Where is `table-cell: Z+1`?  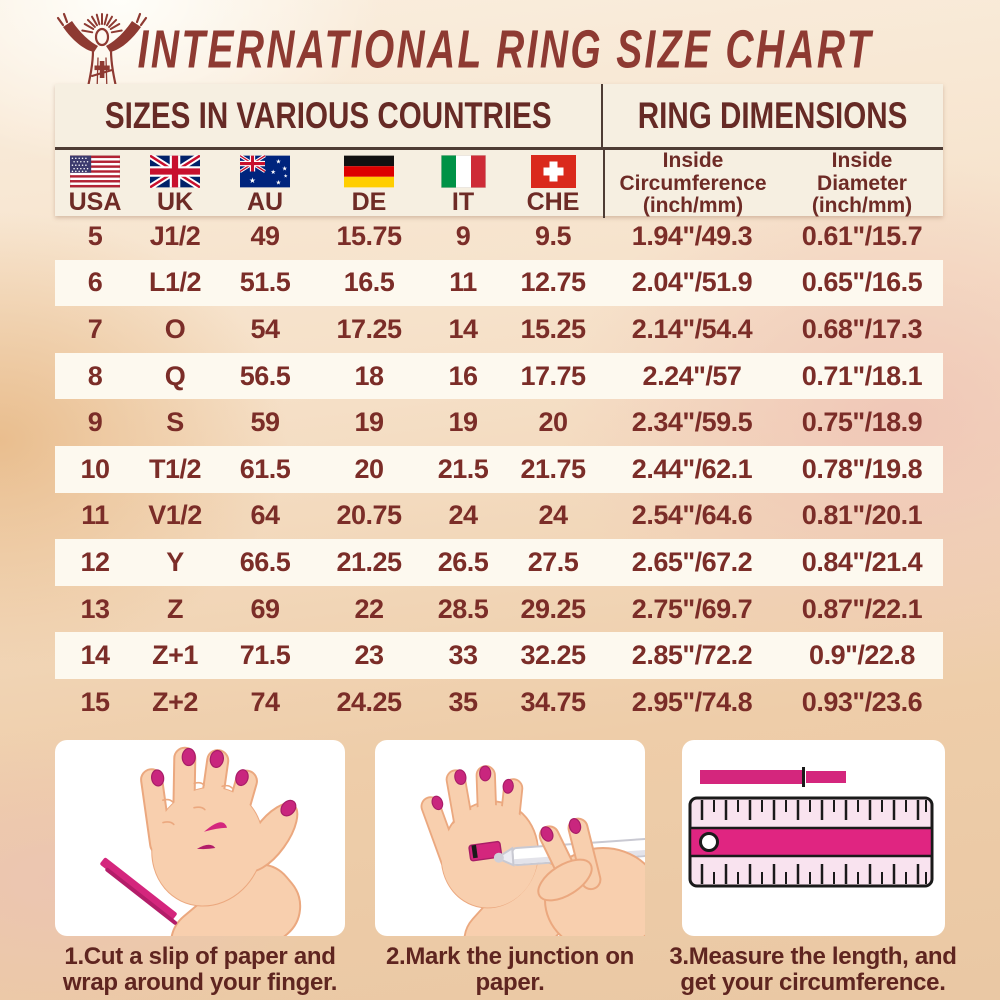 table-cell: Z+1 is located at coordinates (175, 655).